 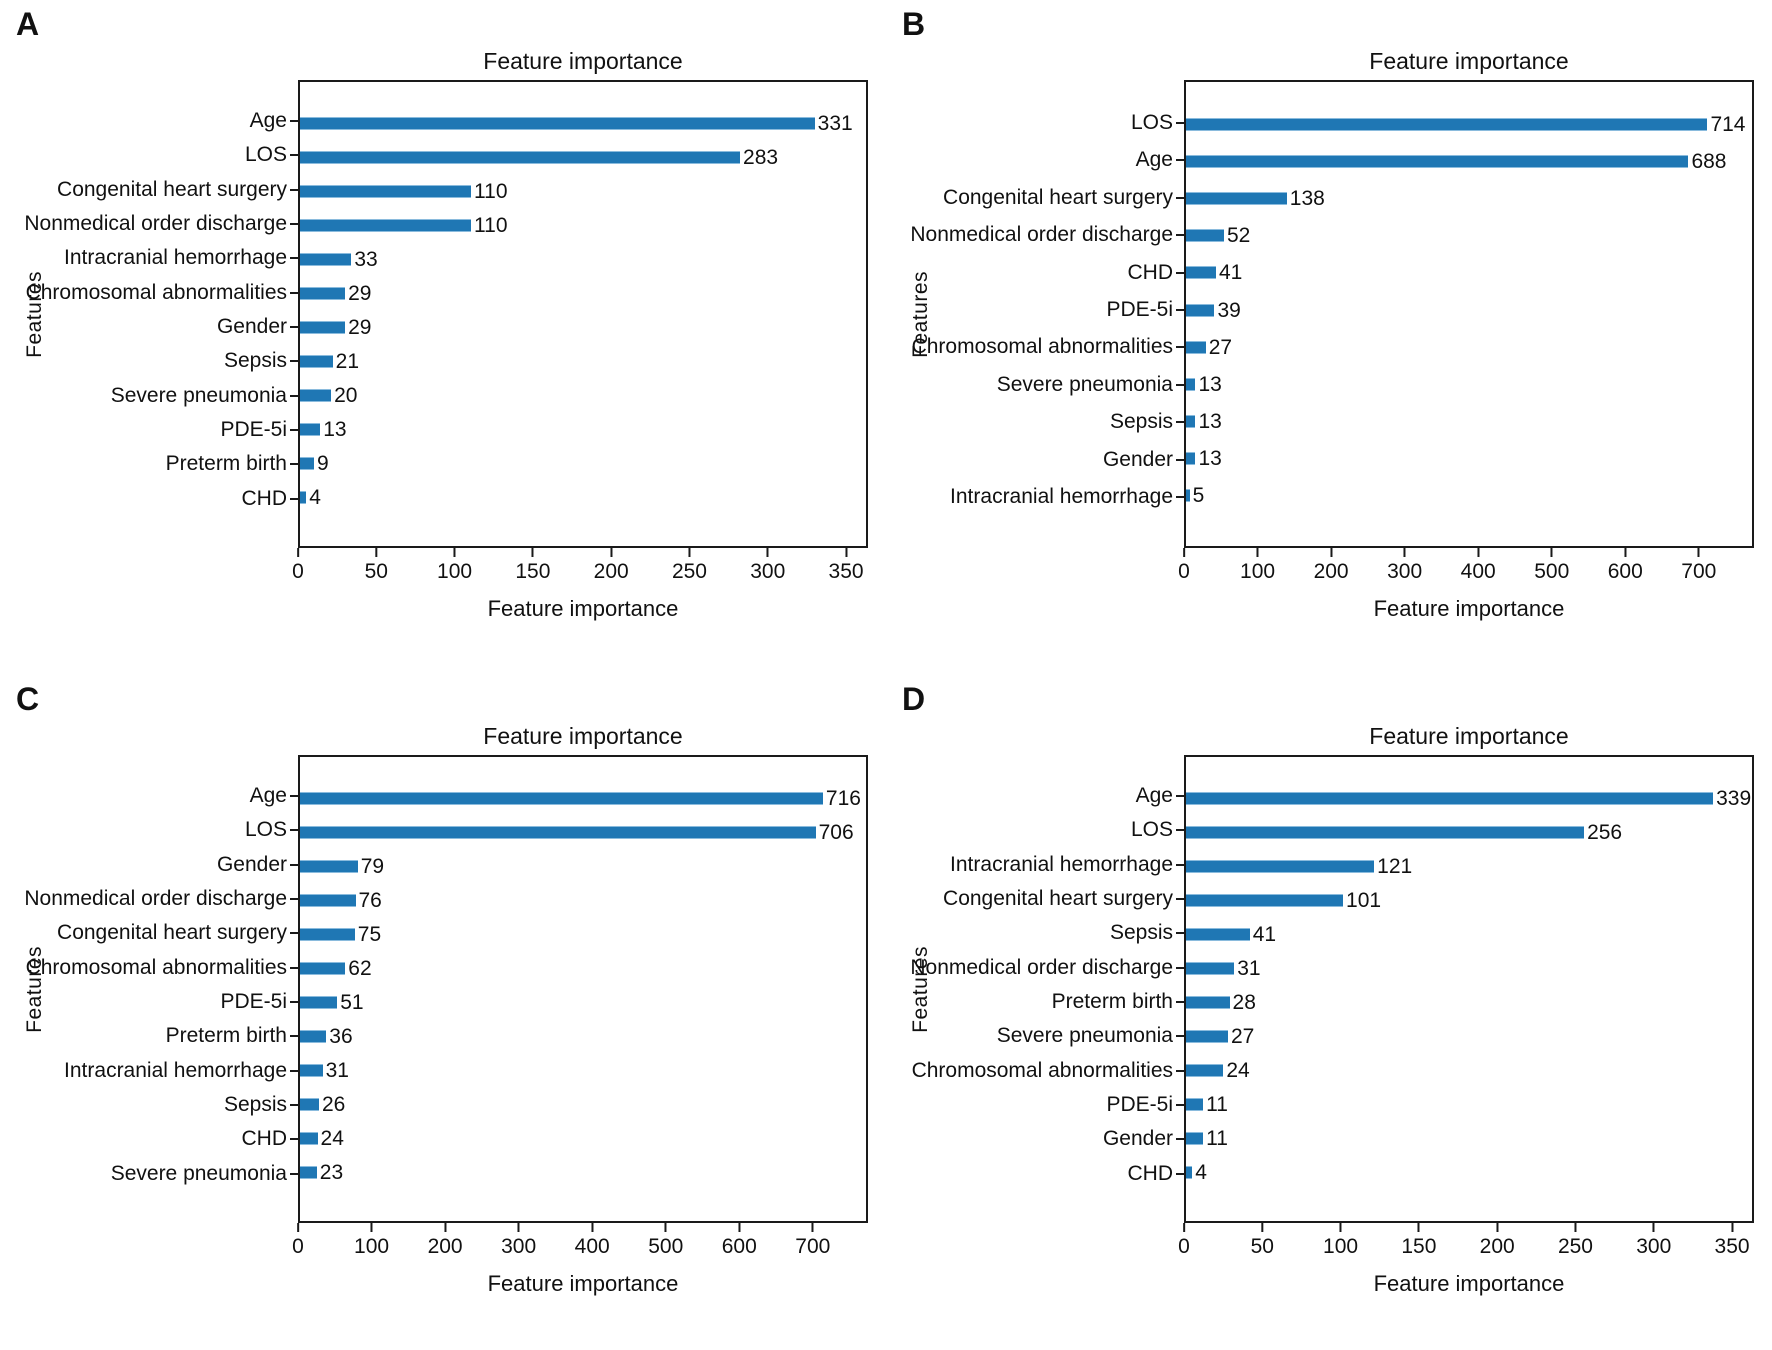 I want to click on value-label: 62, so click(x=360, y=968).